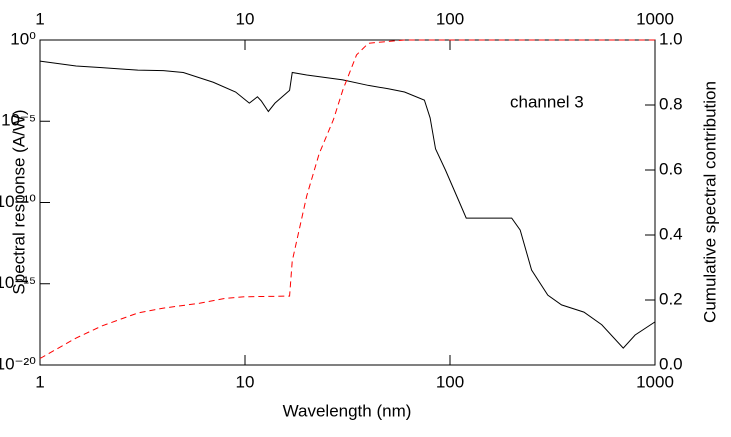 Image resolution: width=731 pixels, height=437 pixels. I want to click on y2-tick-label: 0.4, so click(671, 233).